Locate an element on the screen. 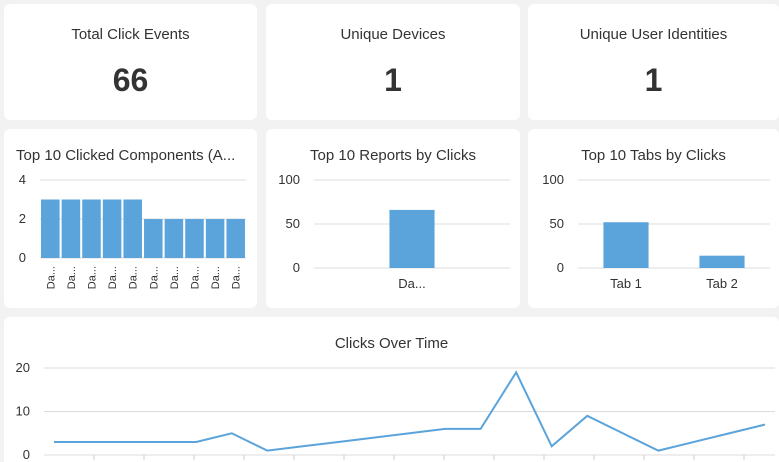  chart-title: Top 10 Reports by Clicks is located at coordinates (393, 155).